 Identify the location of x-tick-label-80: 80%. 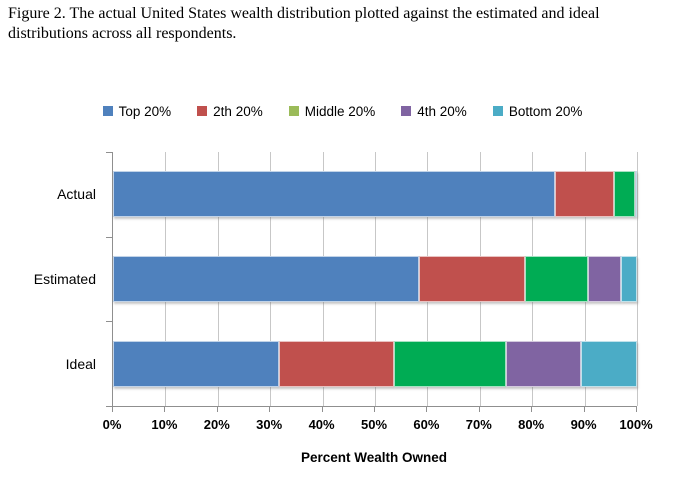
(531, 424).